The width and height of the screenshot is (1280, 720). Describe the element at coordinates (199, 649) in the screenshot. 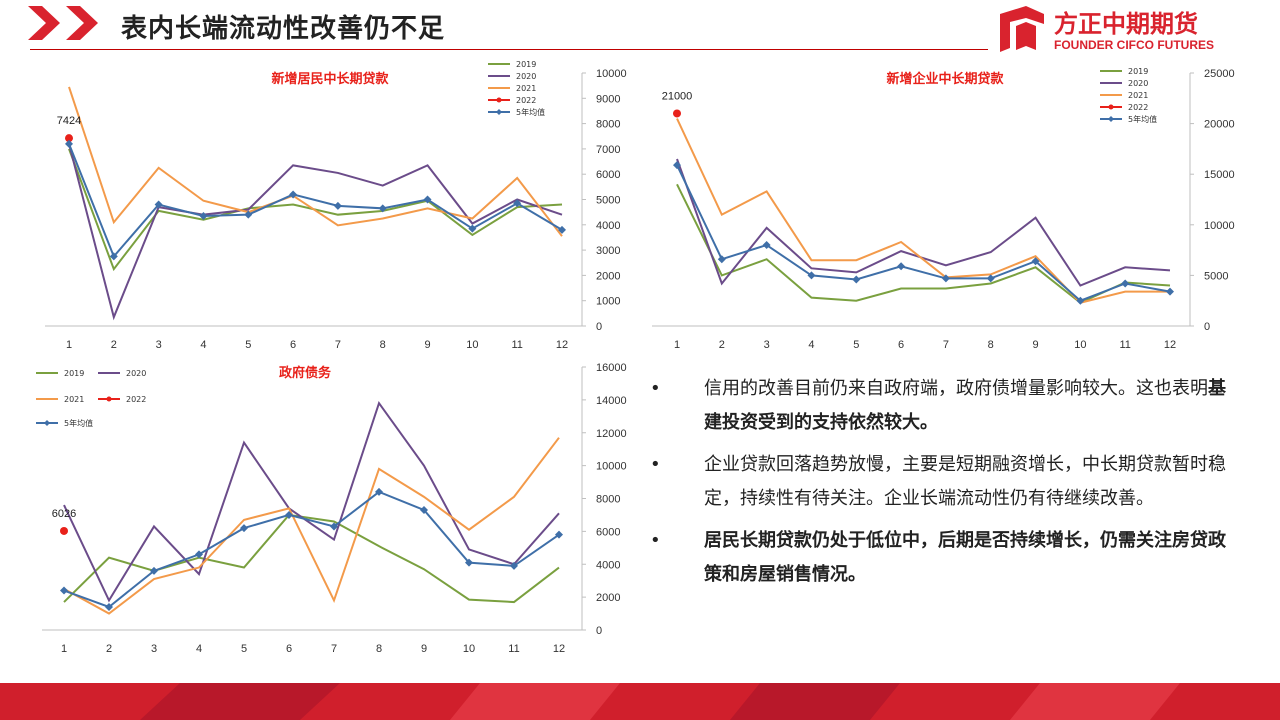

I see `x-tick-label: 4` at that location.